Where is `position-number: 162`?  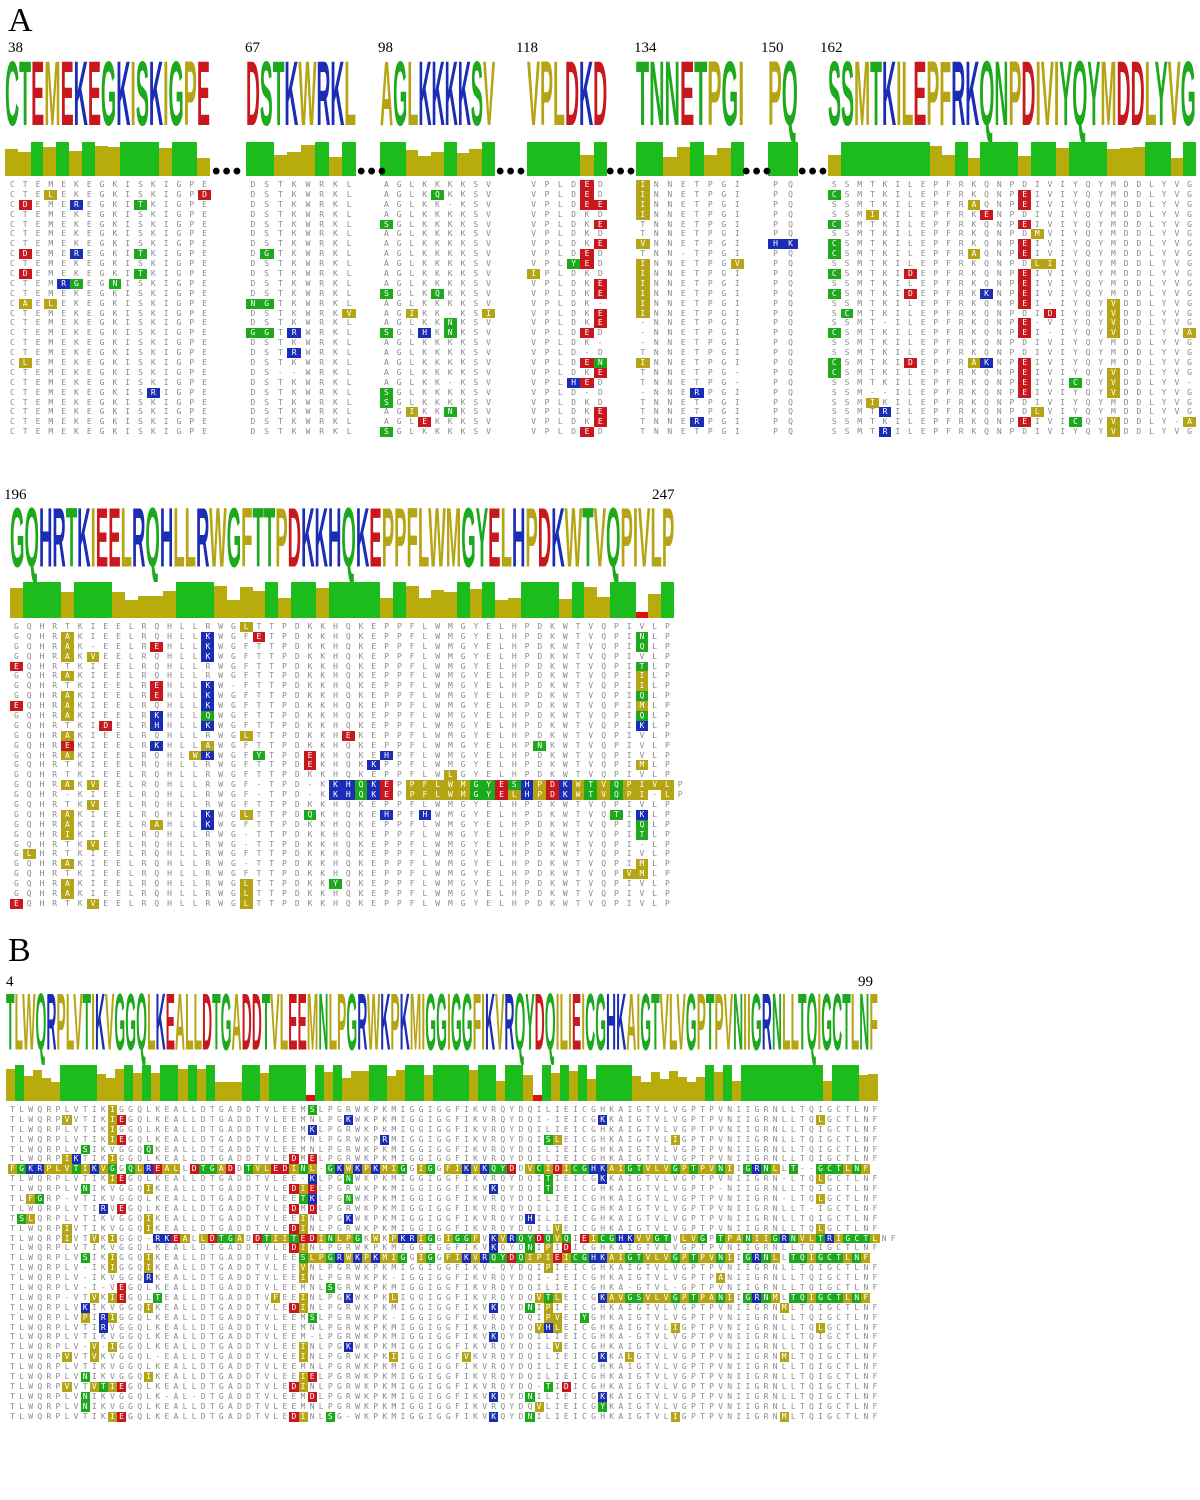 position-number: 162 is located at coordinates (831, 48).